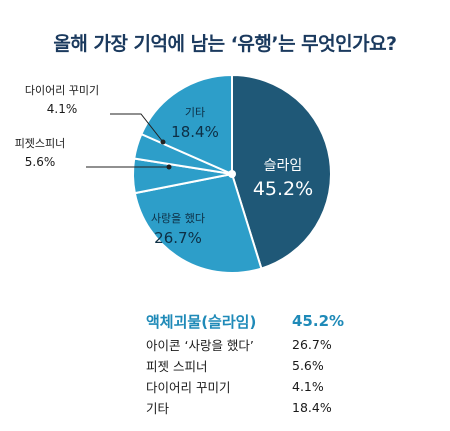 The width and height of the screenshot is (450, 431). Describe the element at coordinates (245, 386) in the screenshot. I see `legend-row: 다이어리 꾸미기 4.1%` at that location.